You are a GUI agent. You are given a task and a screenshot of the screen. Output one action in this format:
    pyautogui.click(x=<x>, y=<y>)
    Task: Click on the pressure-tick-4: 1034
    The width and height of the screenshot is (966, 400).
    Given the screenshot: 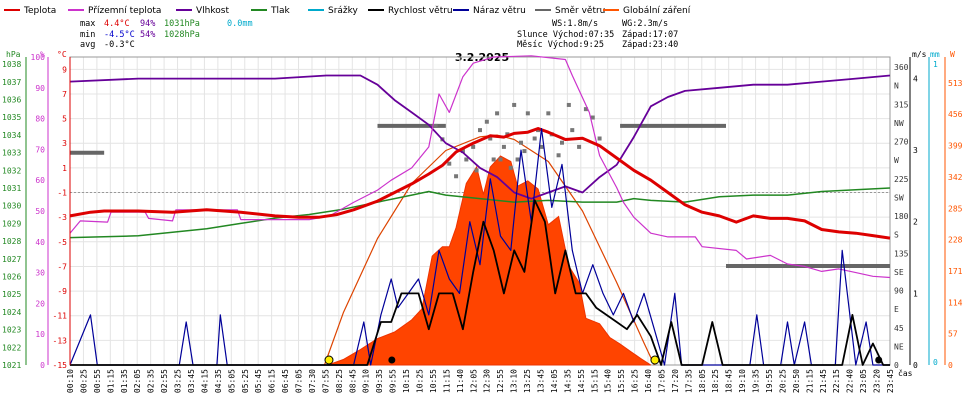 What is the action you would take?
    pyautogui.click(x=11, y=135)
    